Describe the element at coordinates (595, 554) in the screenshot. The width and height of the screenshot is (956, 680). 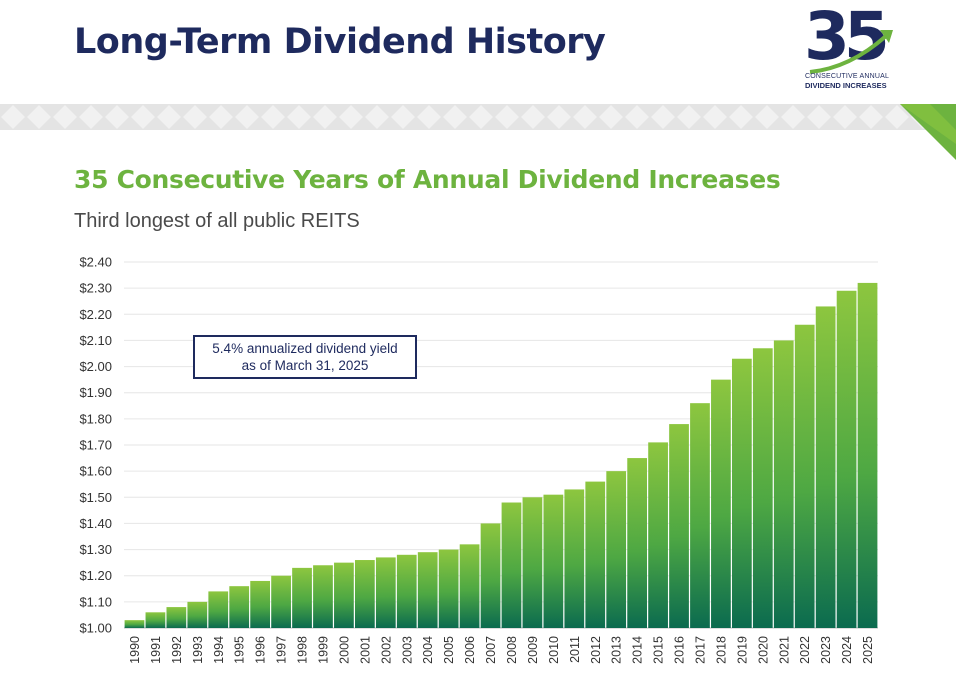
I see `bar-2012` at that location.